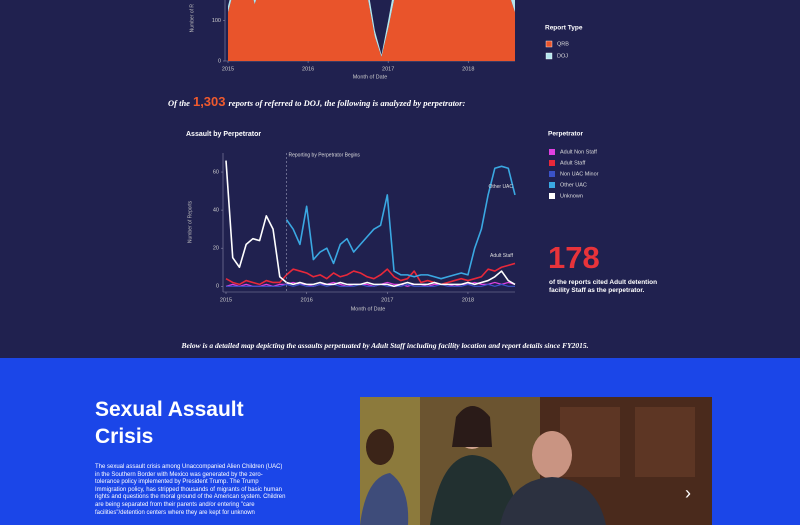 Image resolution: width=800 pixels, height=525 pixels. What do you see at coordinates (216, 21) in the screenshot?
I see `y-tick-label: 100` at bounding box center [216, 21].